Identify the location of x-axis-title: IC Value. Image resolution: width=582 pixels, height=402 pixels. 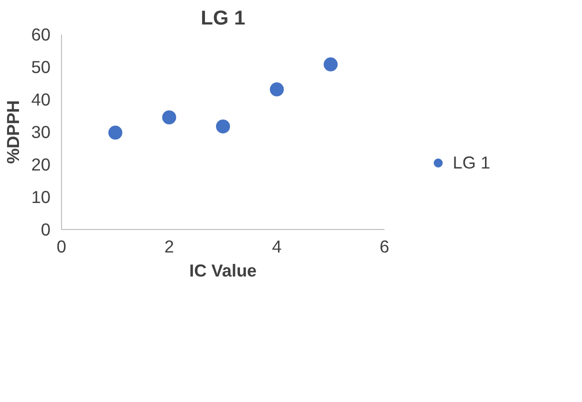
(223, 270).